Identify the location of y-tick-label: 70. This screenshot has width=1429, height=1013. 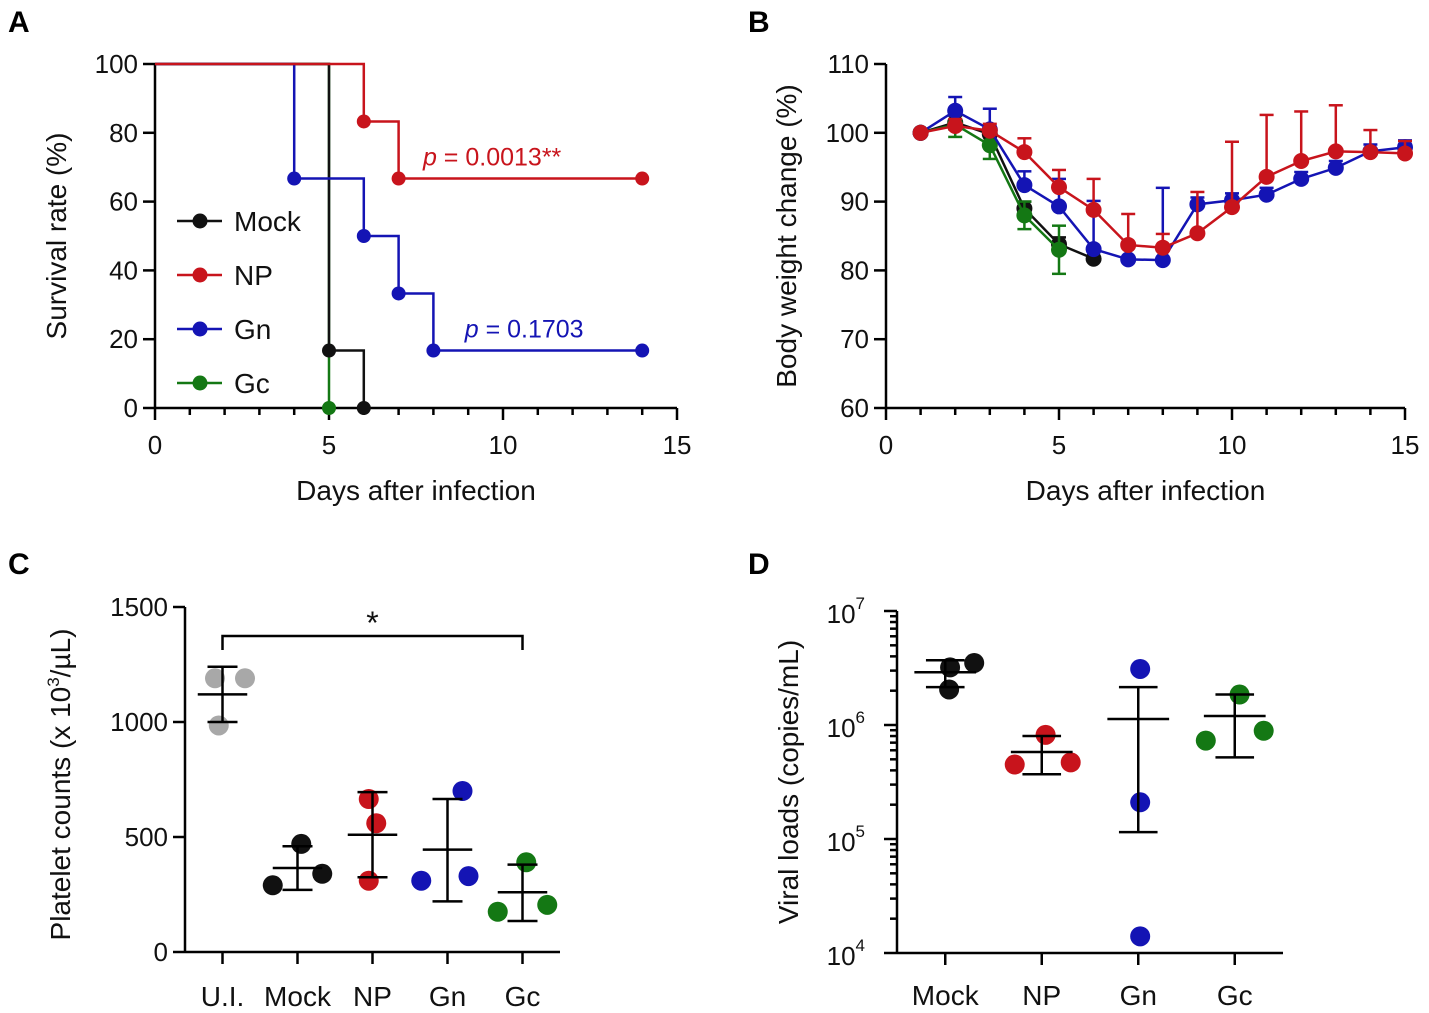
(854, 339).